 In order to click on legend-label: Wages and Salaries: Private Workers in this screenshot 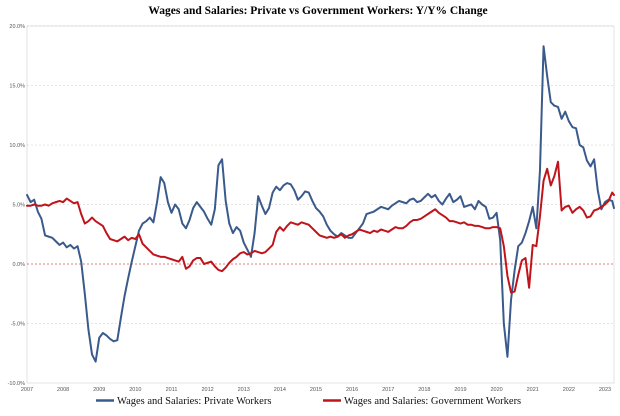, I will do `click(194, 401)`.